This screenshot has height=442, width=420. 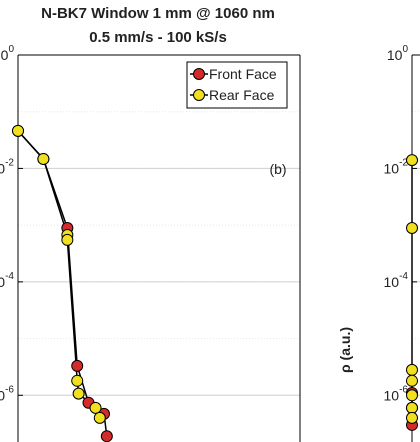 I want to click on legend-label: Rear Face, so click(x=242, y=95).